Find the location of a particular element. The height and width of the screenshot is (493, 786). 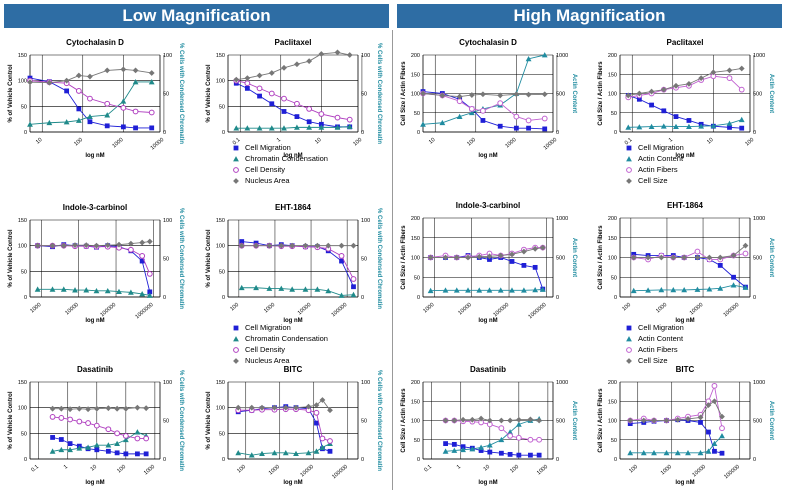

x-tick-label: 1 is located at coordinates (459, 467).